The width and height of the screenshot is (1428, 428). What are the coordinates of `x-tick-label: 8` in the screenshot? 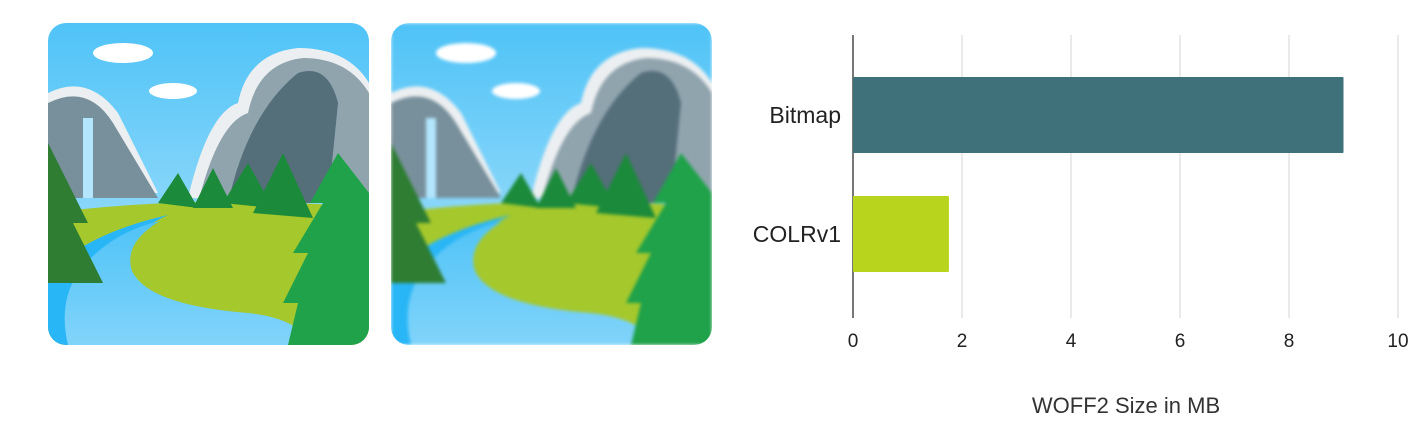 It's located at (1289, 341).